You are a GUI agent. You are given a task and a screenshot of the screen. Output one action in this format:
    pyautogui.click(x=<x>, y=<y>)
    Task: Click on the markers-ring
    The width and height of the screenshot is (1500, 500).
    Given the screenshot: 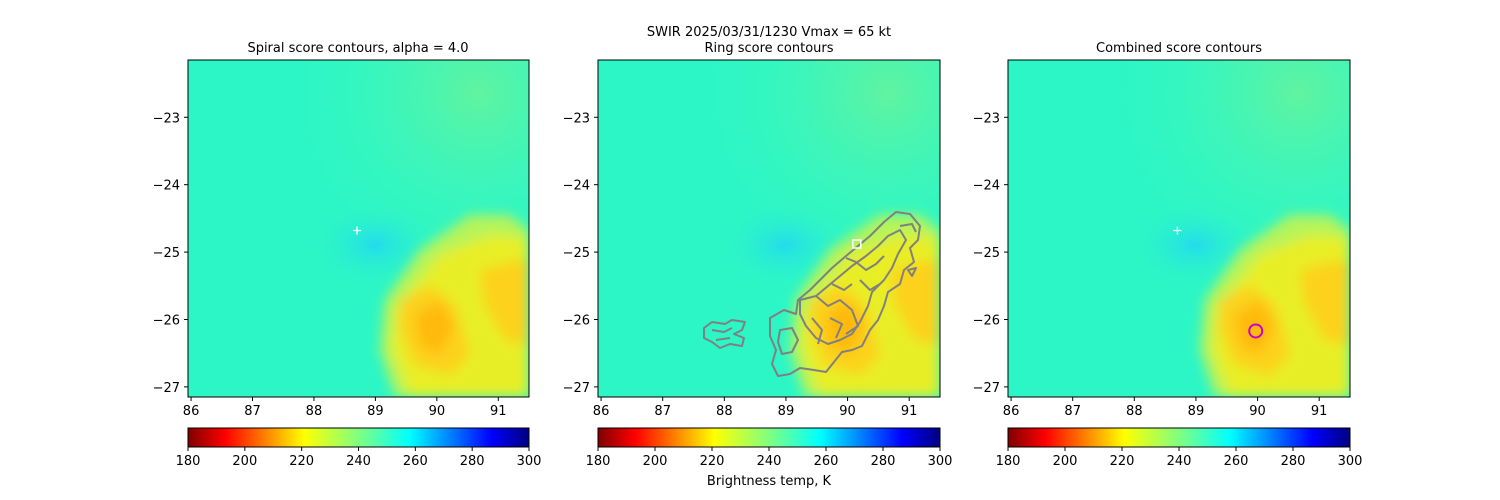 What is the action you would take?
    pyautogui.click(x=857, y=244)
    